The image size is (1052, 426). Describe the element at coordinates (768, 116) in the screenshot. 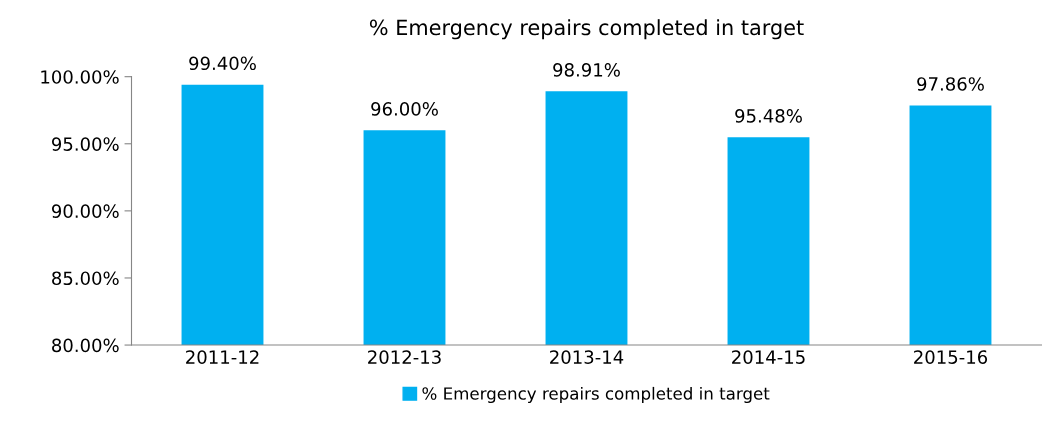

I see `data-label: 95.48%` at that location.